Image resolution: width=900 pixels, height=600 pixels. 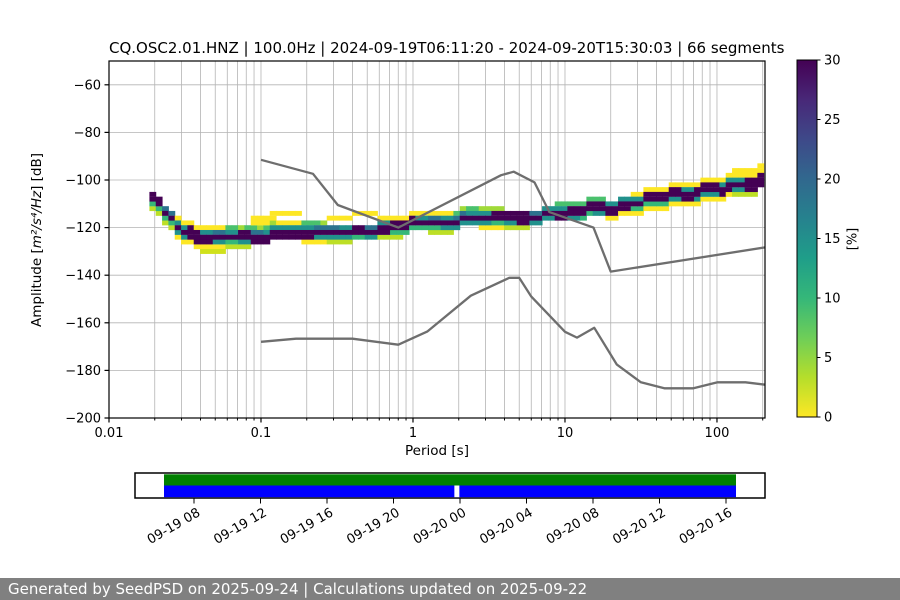 I want to click on colorbar-tick-label: 25, so click(x=832, y=120).